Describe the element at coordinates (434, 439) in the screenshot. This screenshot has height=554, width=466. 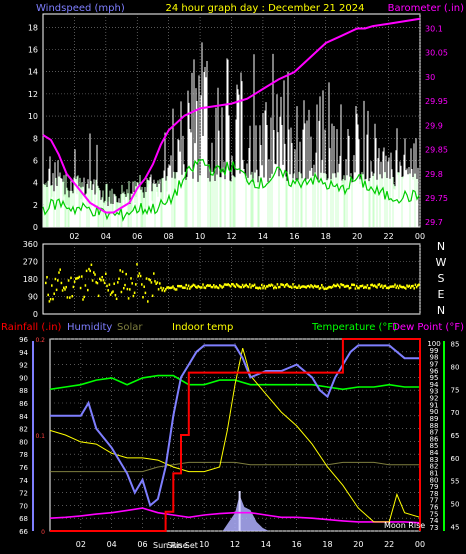
I see `temperature-y-tick-label: 86` at that location.